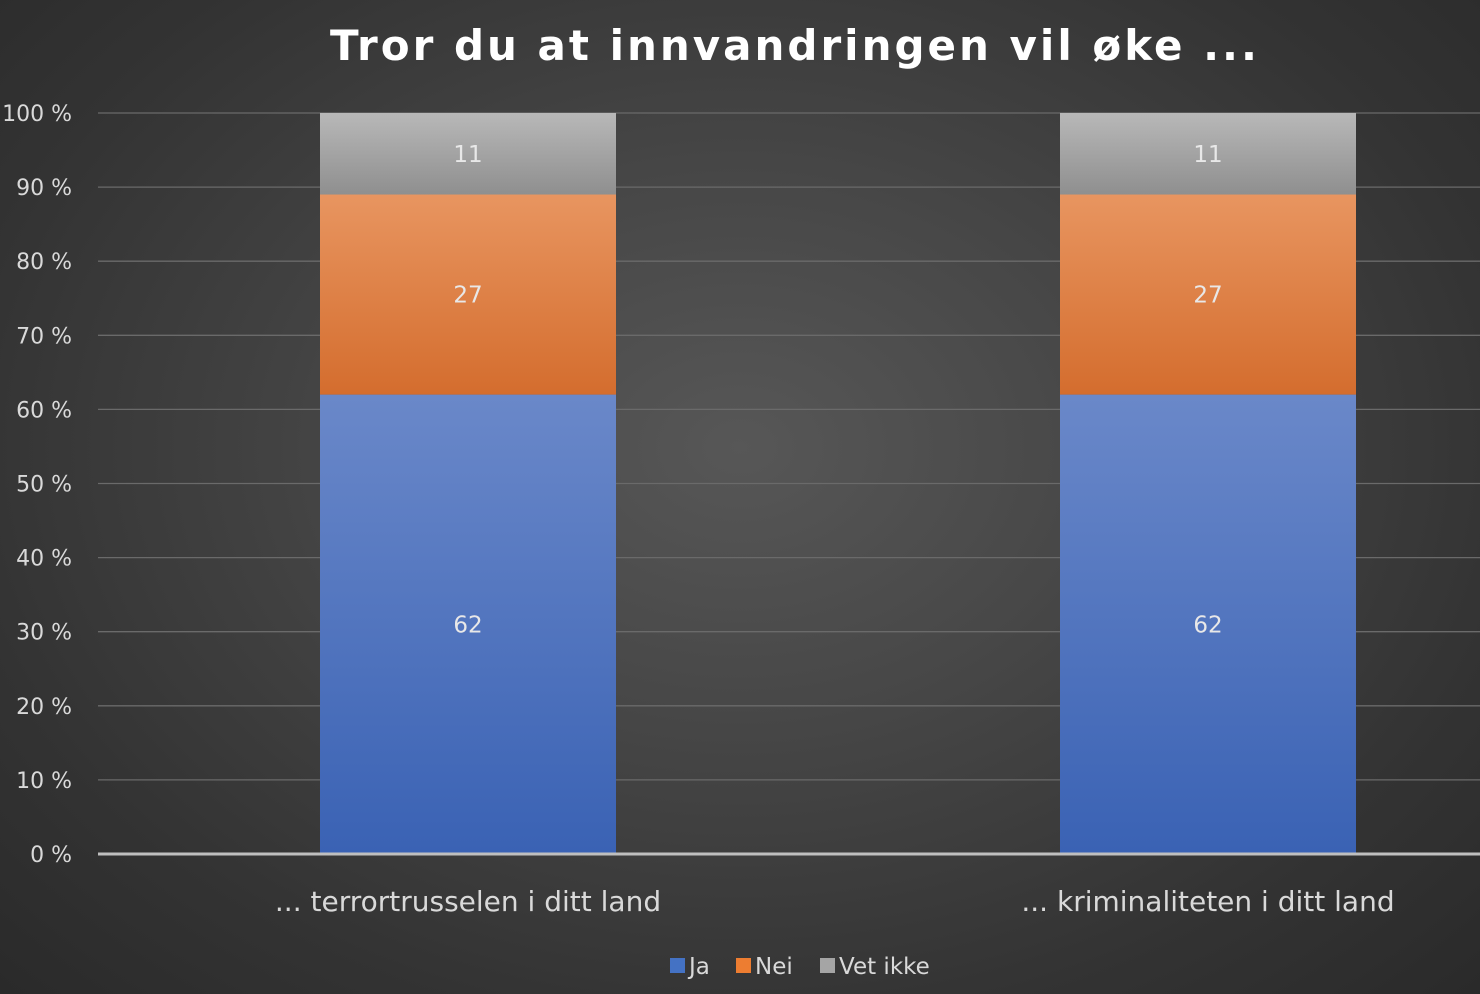 Image resolution: width=1480 pixels, height=994 pixels. I want to click on legend: Ja Nei Vet ikke, so click(800, 967).